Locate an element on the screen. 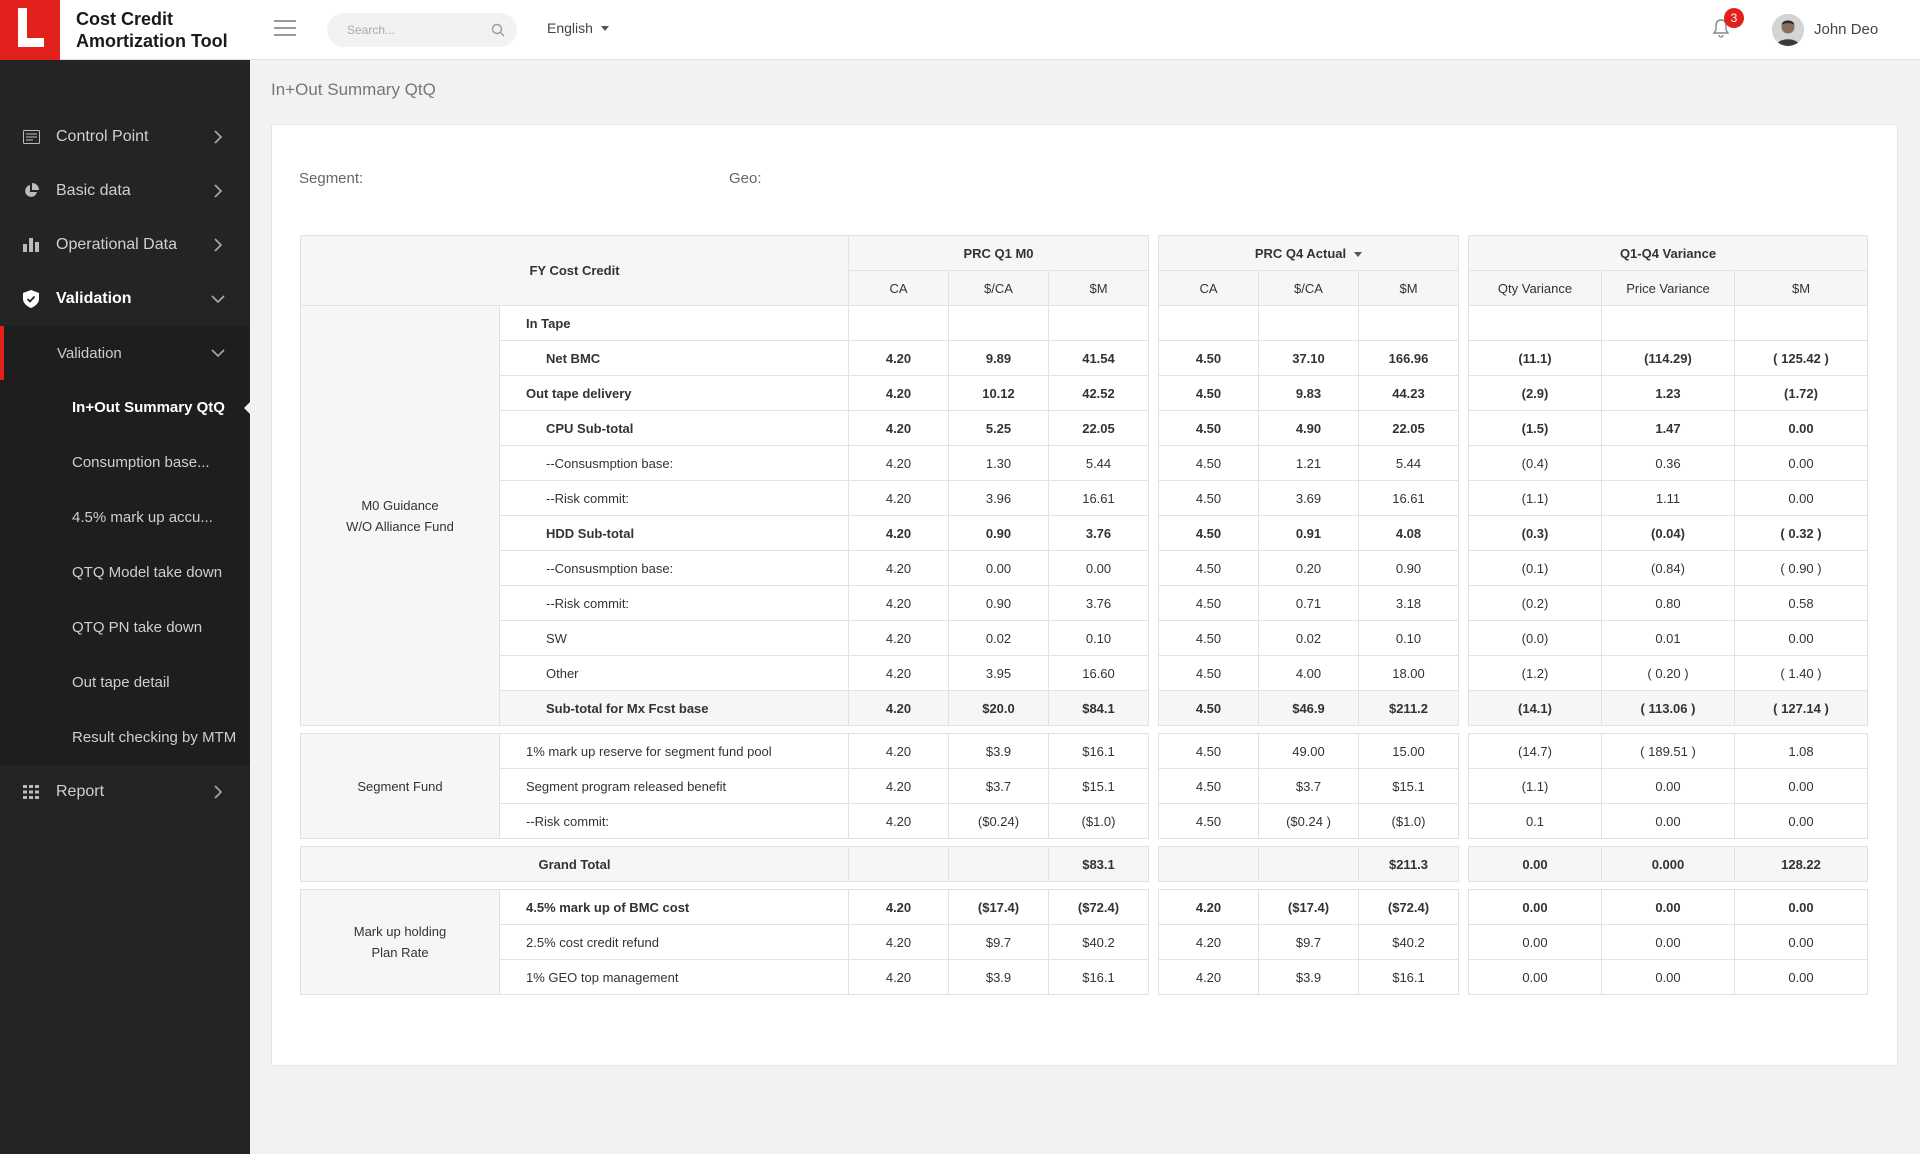 This screenshot has width=1920, height=1154. sidebar-item-operational-data: Operational Data is located at coordinates (125, 245).